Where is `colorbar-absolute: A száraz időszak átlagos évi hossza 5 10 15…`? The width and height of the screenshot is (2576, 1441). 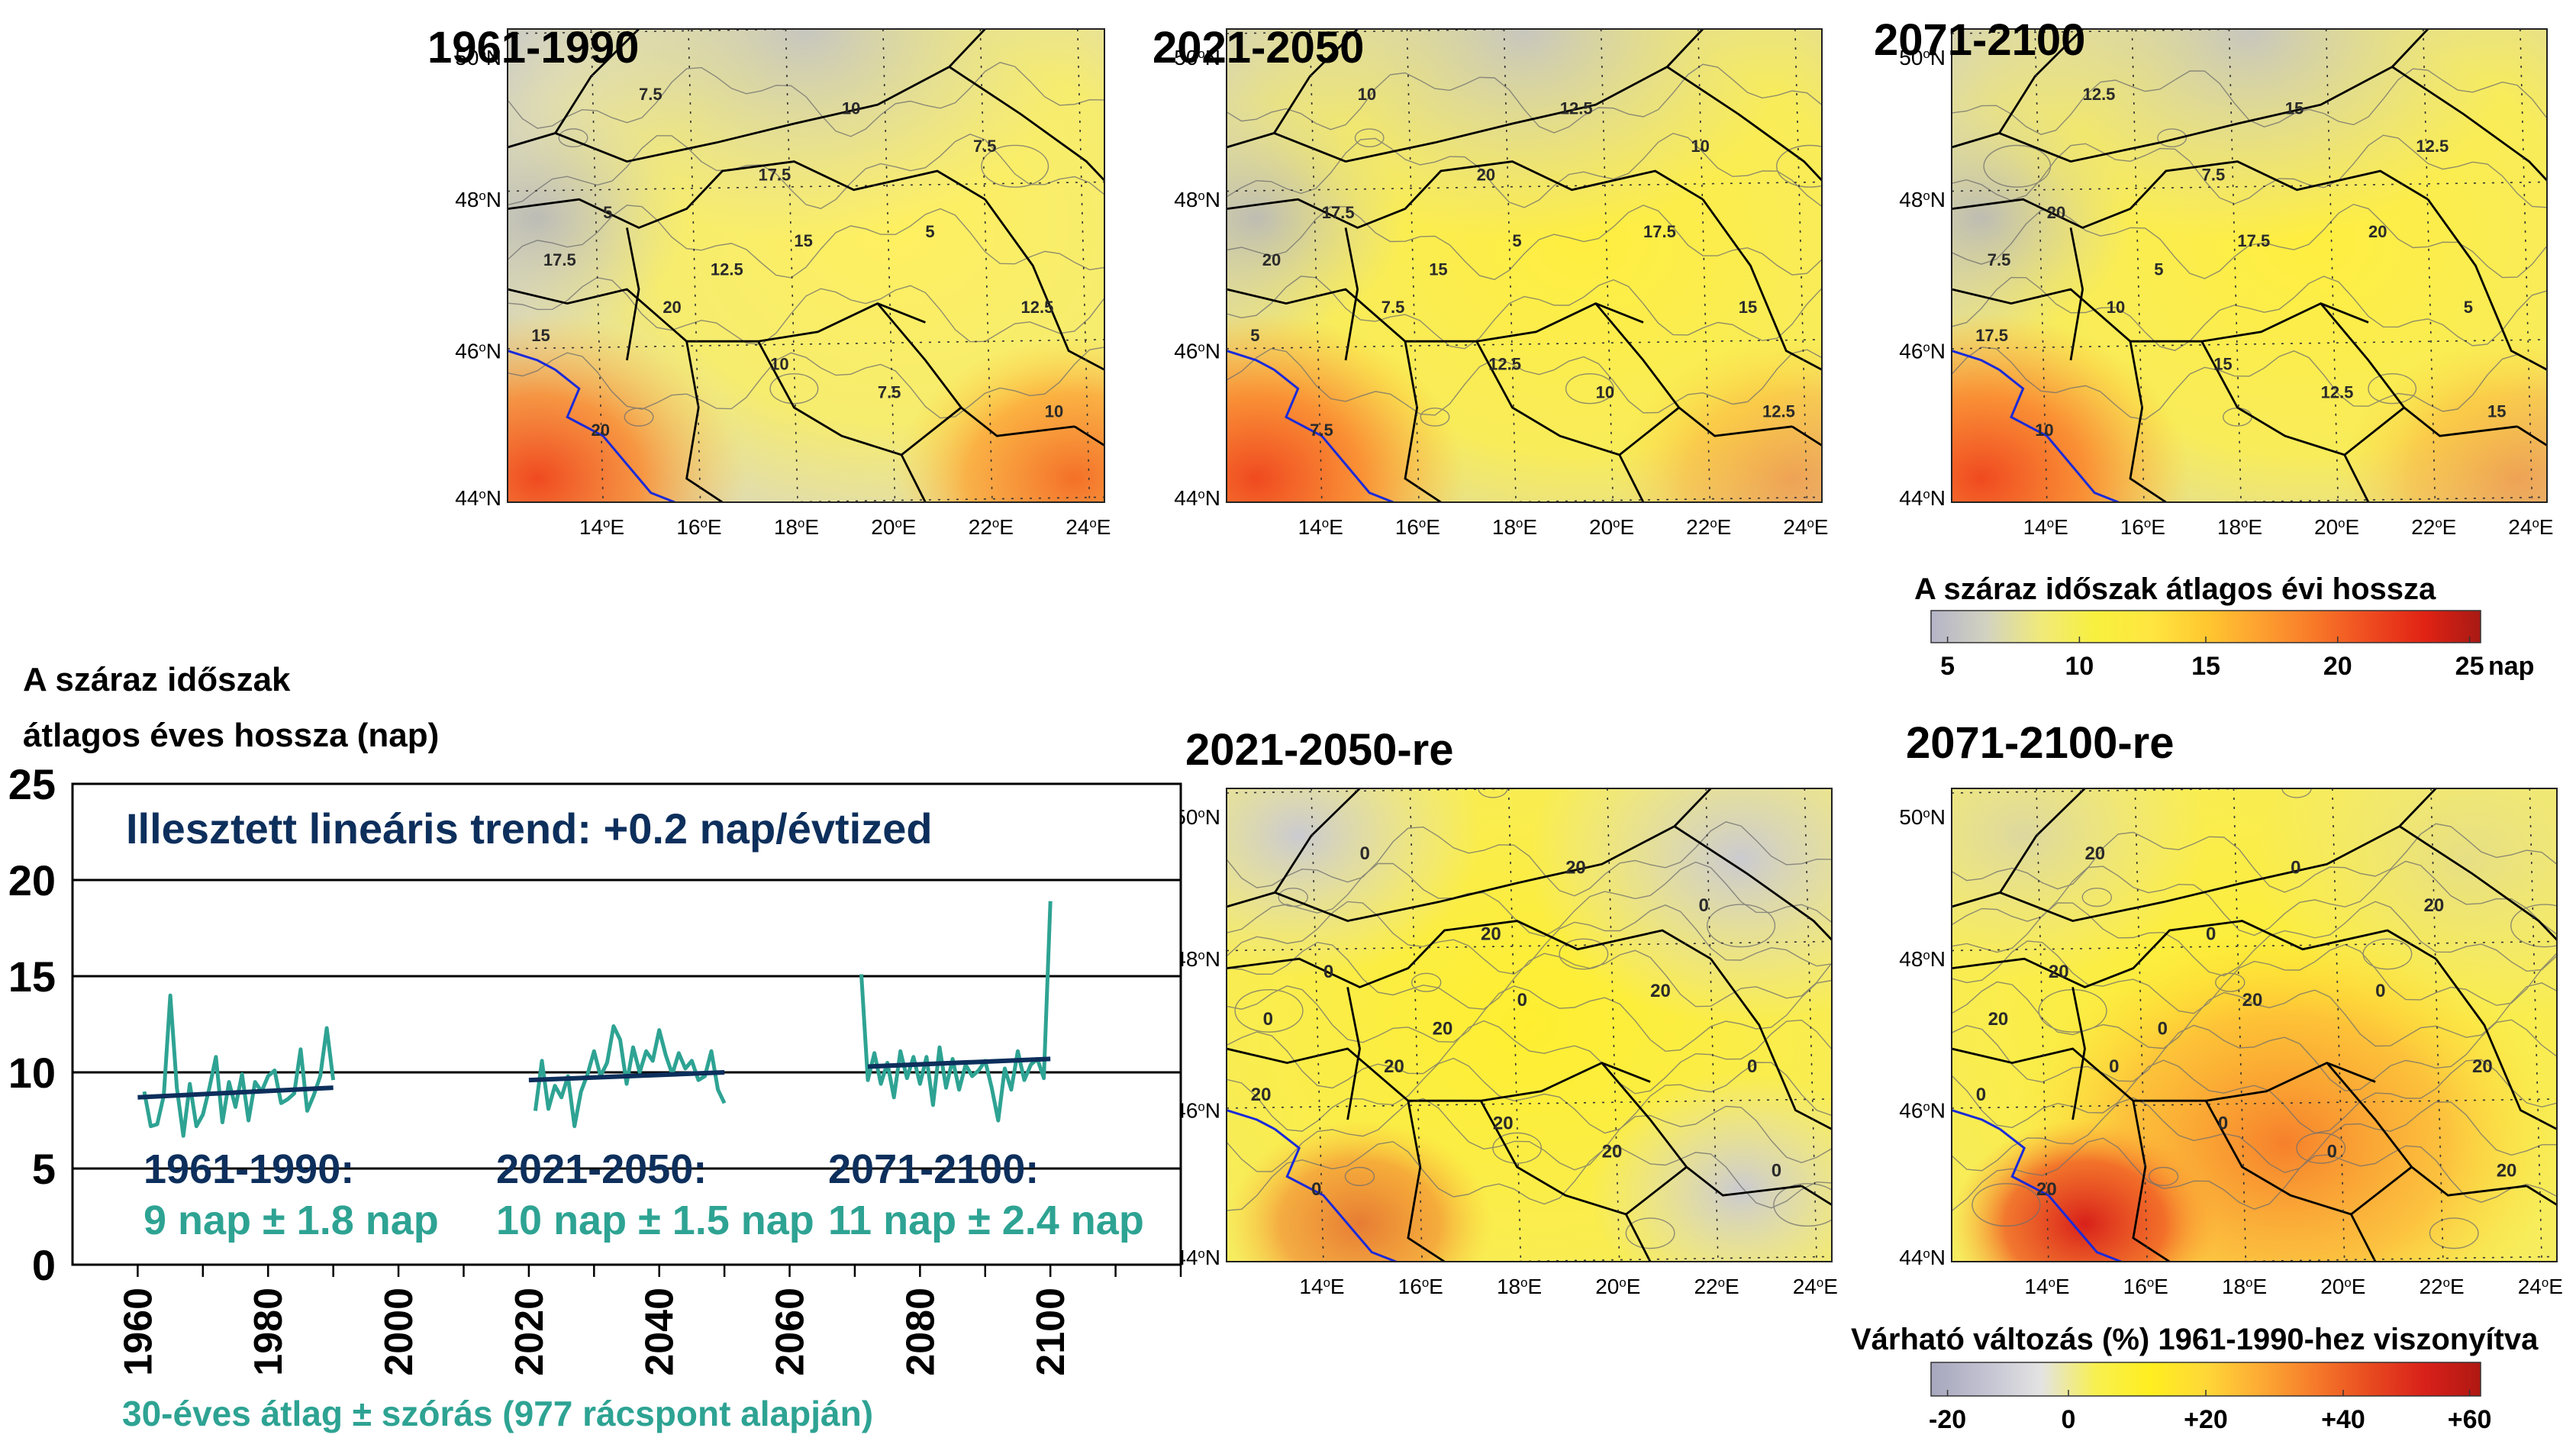
colorbar-absolute: A száraz időszak átlagos évi hossza 5 10 15… is located at coordinates (2224, 626).